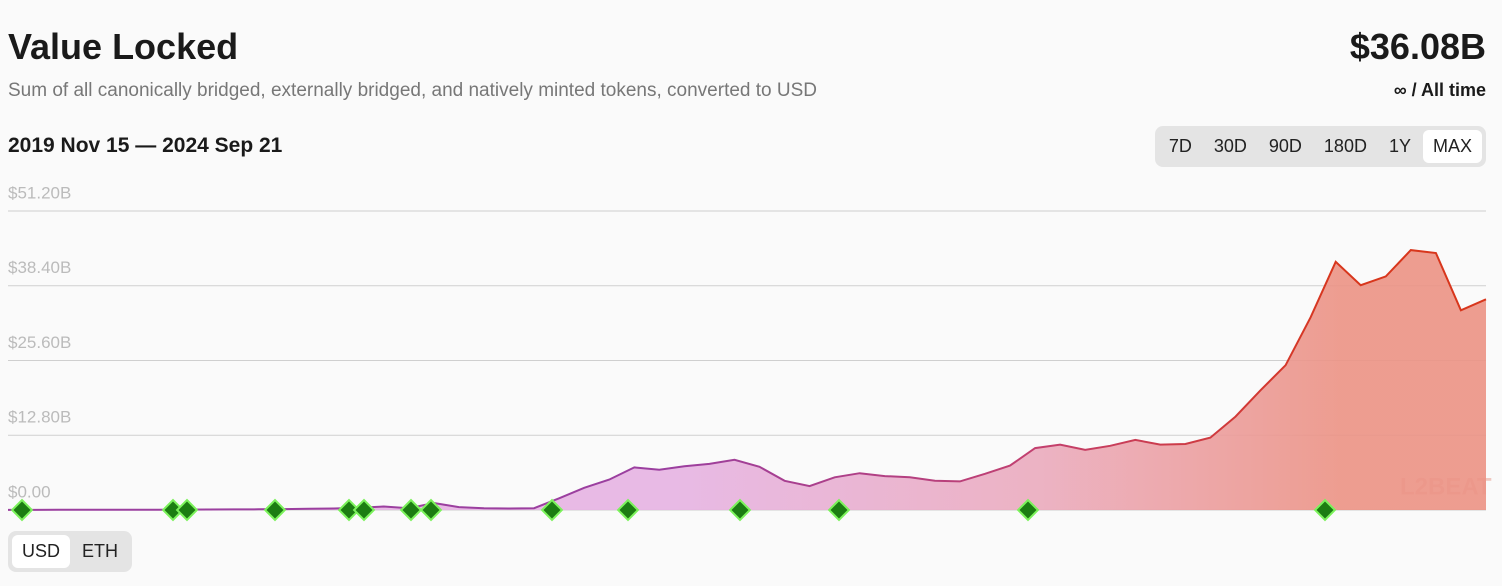  Describe the element at coordinates (123, 46) in the screenshot. I see `title: Value Locked` at that location.